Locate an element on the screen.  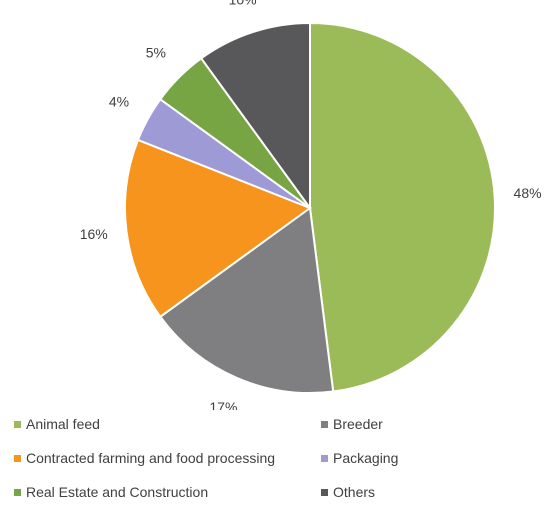
legend-item: Animal feed is located at coordinates (57, 424).